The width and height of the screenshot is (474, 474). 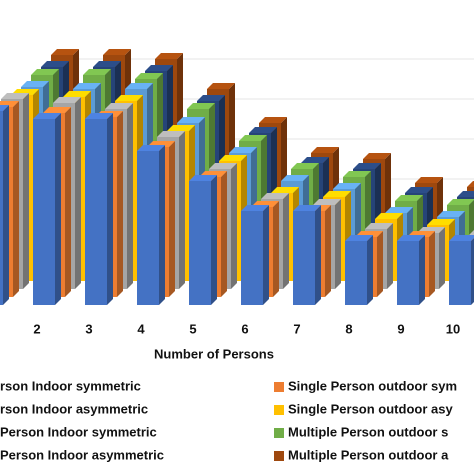 What do you see at coordinates (244, 328) in the screenshot?
I see `x-tick-label: 6` at bounding box center [244, 328].